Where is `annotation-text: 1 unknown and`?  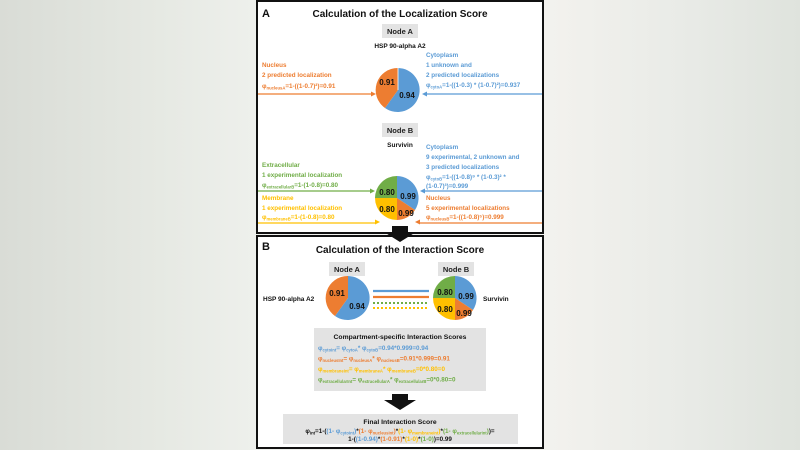 annotation-text: 1 unknown and is located at coordinates (449, 65).